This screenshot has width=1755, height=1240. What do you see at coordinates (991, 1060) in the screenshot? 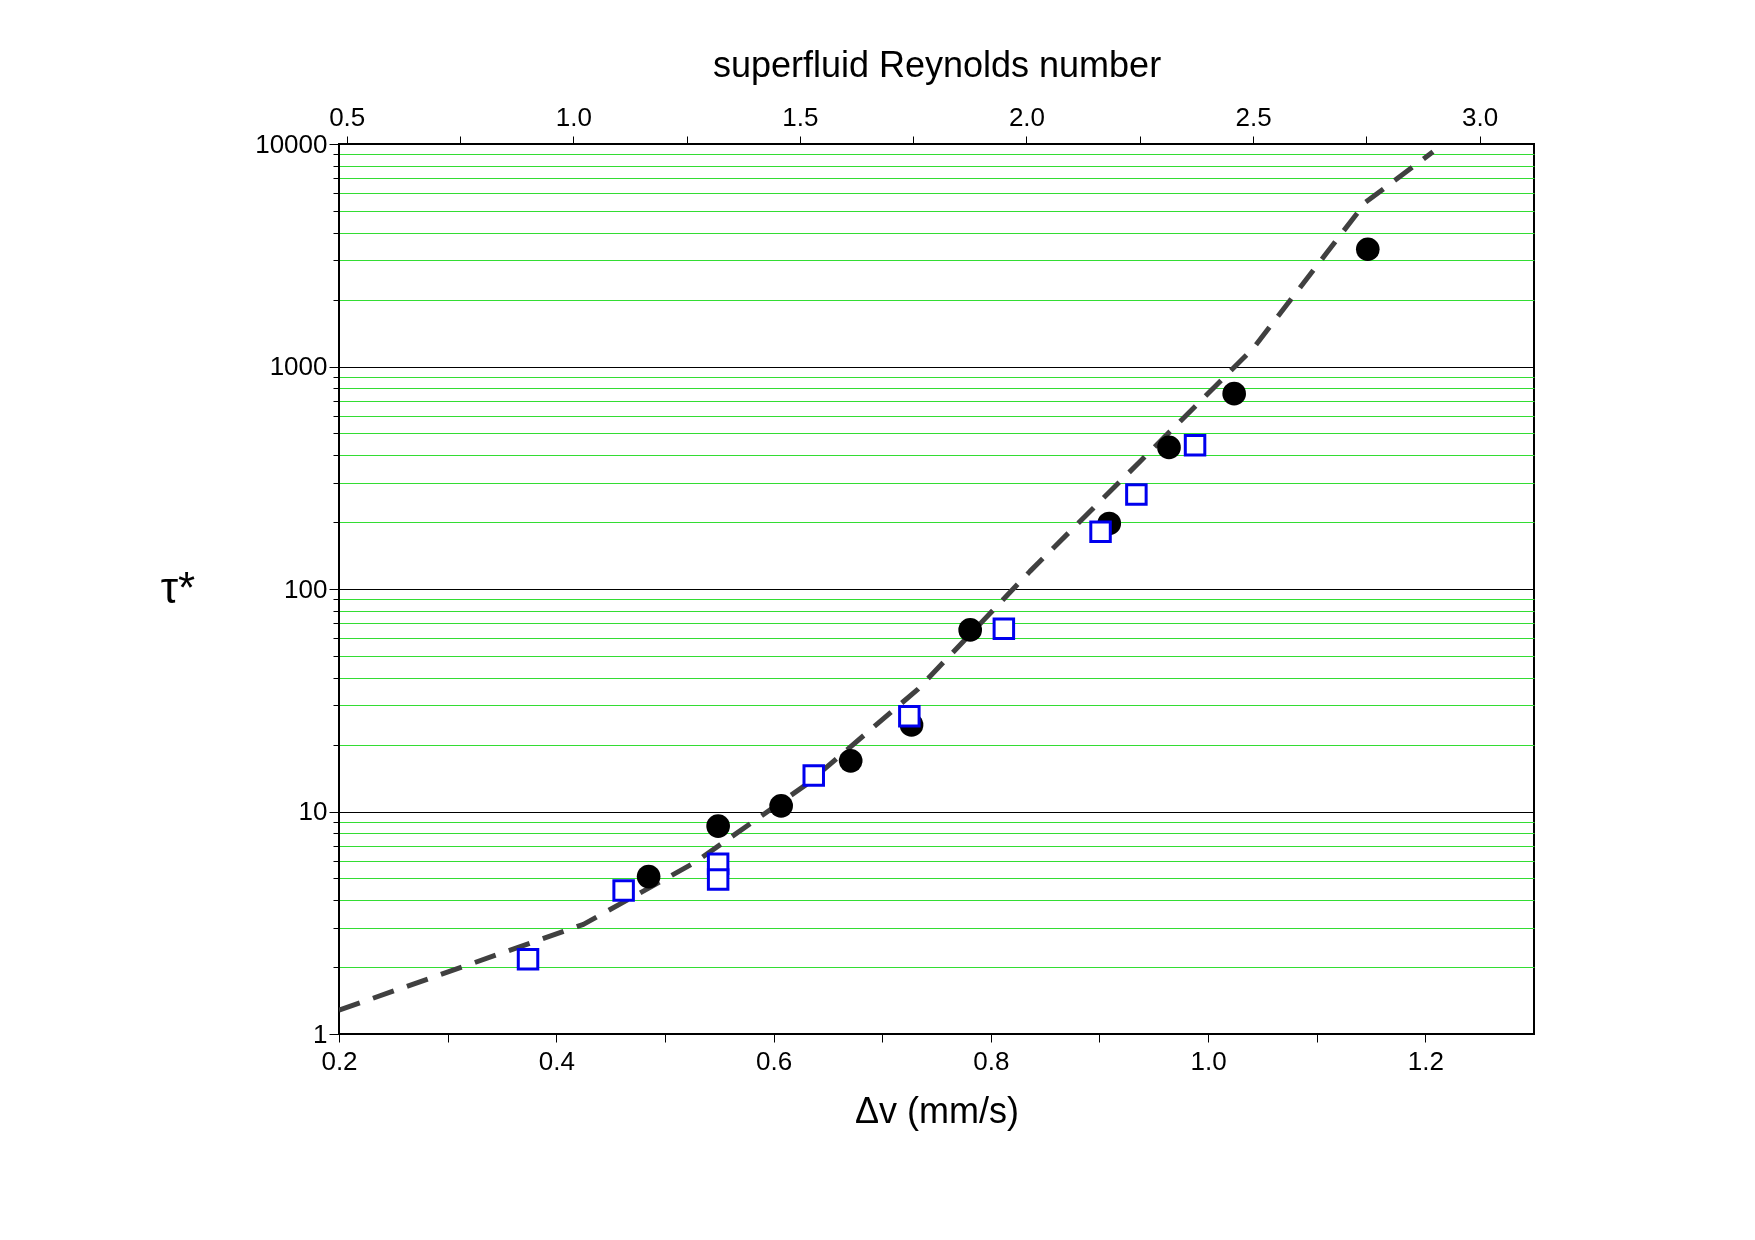
I see `x-tick-label: 0.8` at bounding box center [991, 1060].